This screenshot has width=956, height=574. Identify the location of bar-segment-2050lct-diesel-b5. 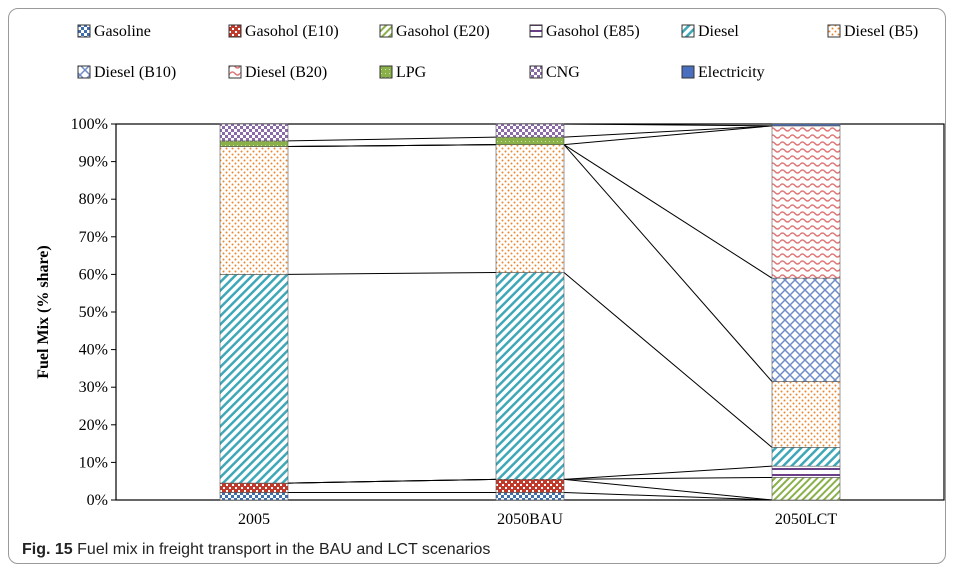
(806, 414).